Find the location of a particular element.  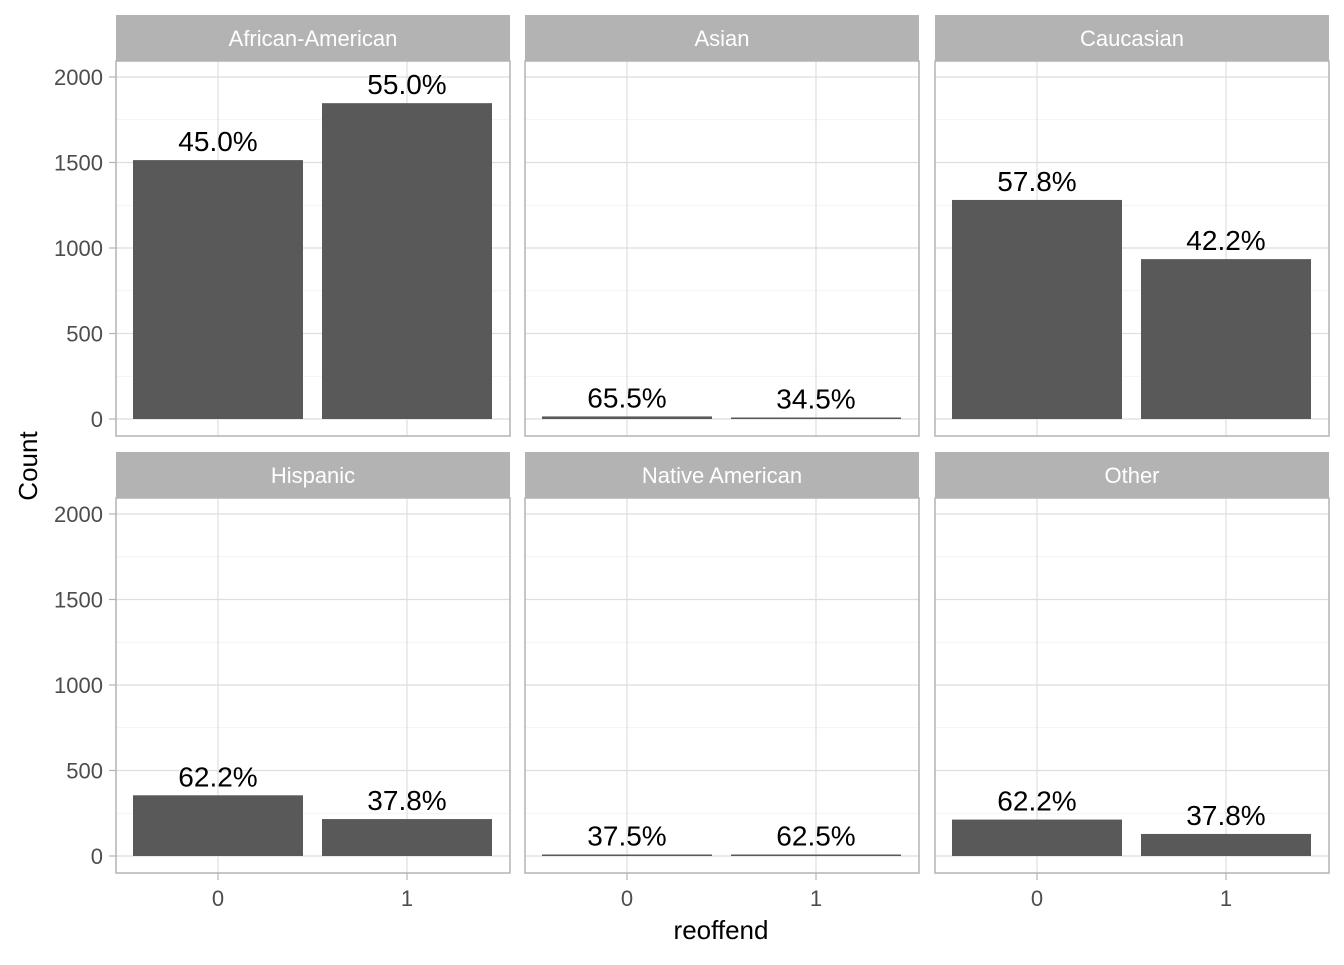

facet-strip-label: Native American is located at coordinates (722, 475).